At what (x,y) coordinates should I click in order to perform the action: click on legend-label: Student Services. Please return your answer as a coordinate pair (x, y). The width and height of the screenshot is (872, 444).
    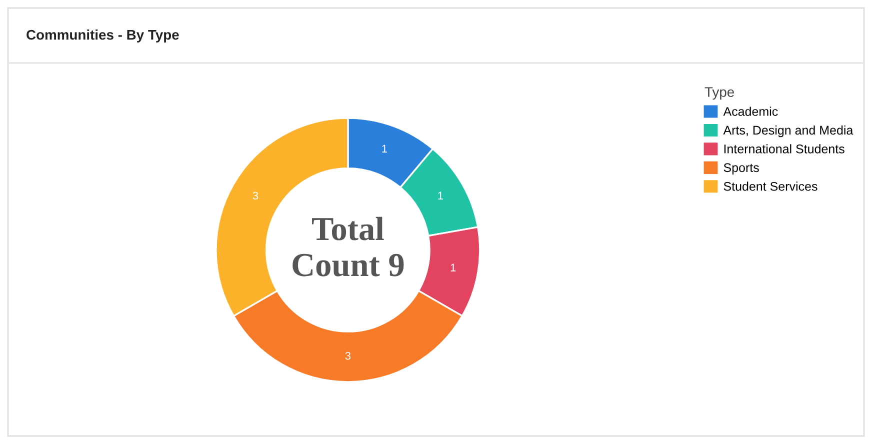
    Looking at the image, I should click on (771, 186).